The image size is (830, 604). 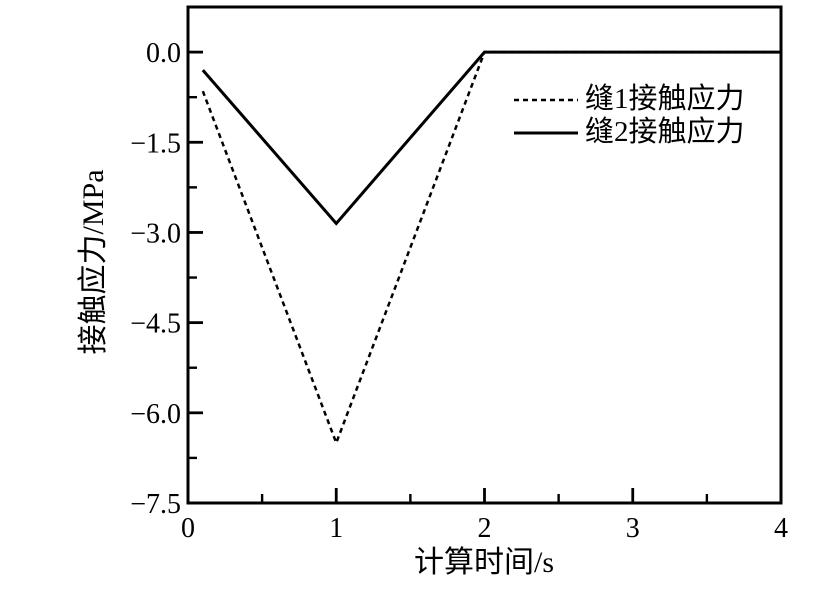 What do you see at coordinates (163, 53) in the screenshot?
I see `y-tick-label: 0.0` at bounding box center [163, 53].